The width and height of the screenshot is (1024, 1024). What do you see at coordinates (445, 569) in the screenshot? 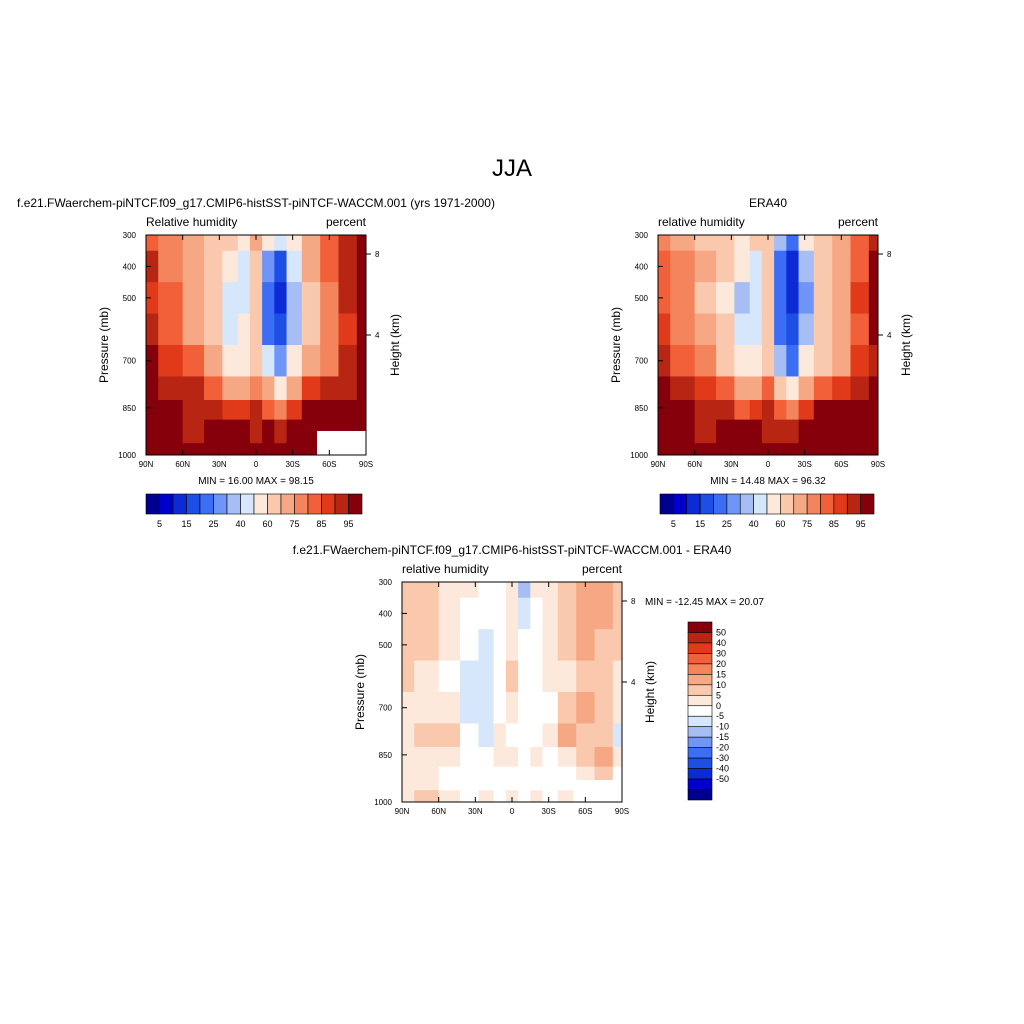
I see `panel-difference-field-label: relative humidity` at bounding box center [445, 569].